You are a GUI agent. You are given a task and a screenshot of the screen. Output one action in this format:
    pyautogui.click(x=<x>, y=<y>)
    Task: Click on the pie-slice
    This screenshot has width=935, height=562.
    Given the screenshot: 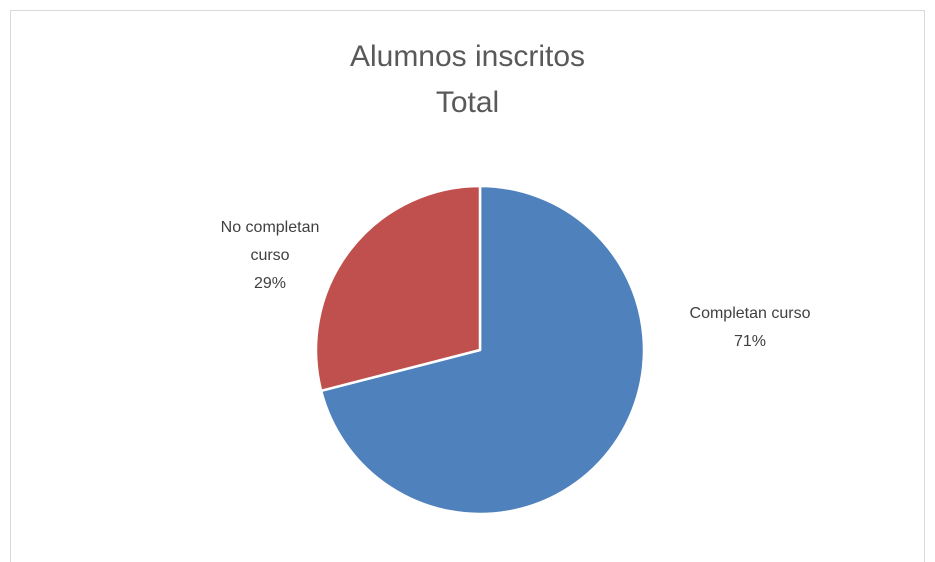 What is the action you would take?
    pyautogui.click(x=398, y=288)
    